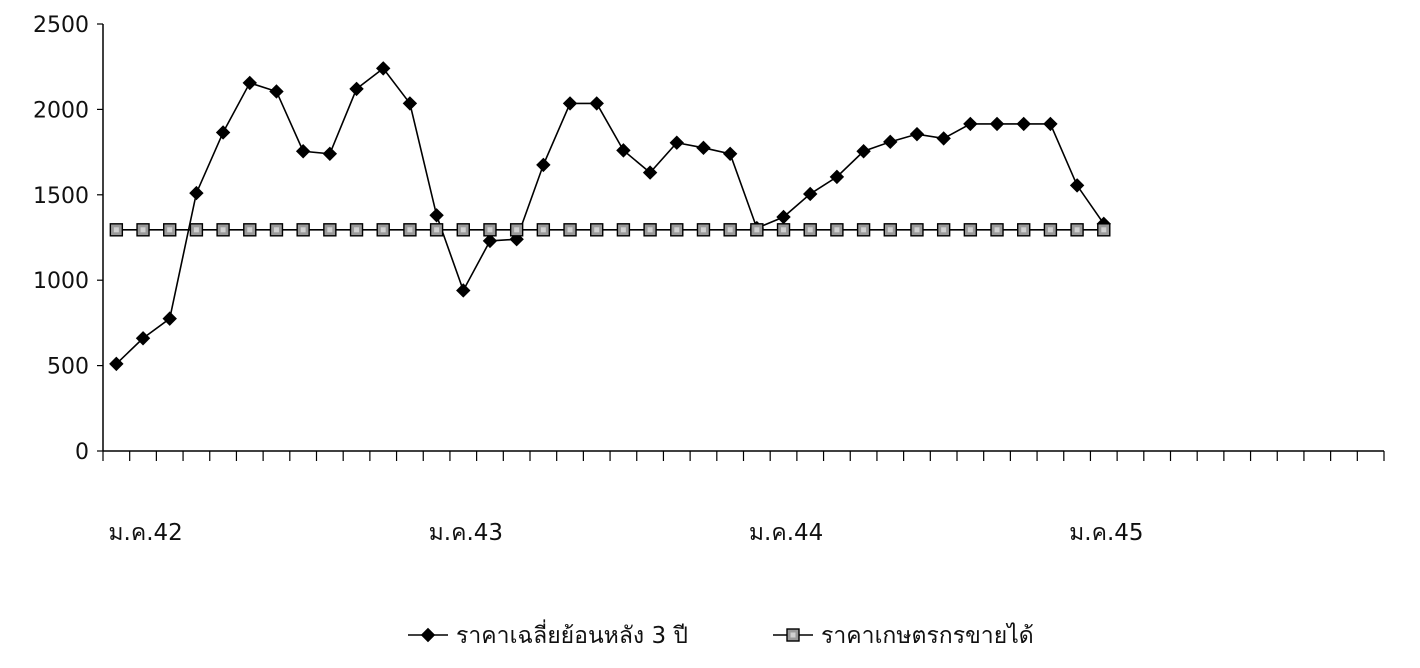 The height and width of the screenshot is (668, 1420). I want to click on y-tick-label: 500, so click(68, 367).